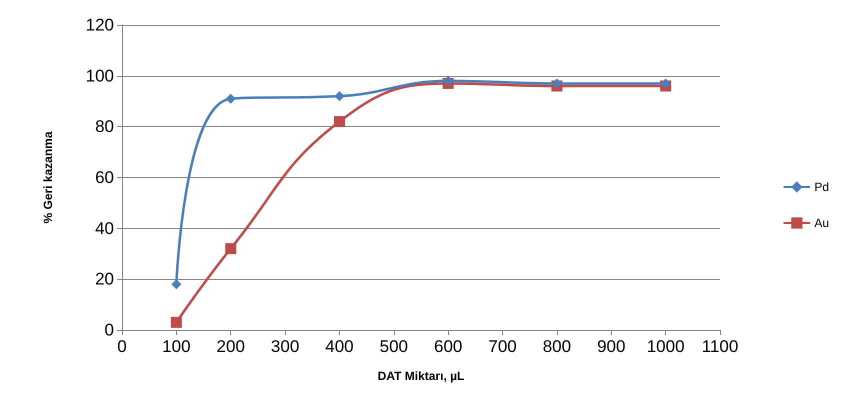 The width and height of the screenshot is (844, 410). What do you see at coordinates (104, 228) in the screenshot?
I see `y-tick-label: 40` at bounding box center [104, 228].